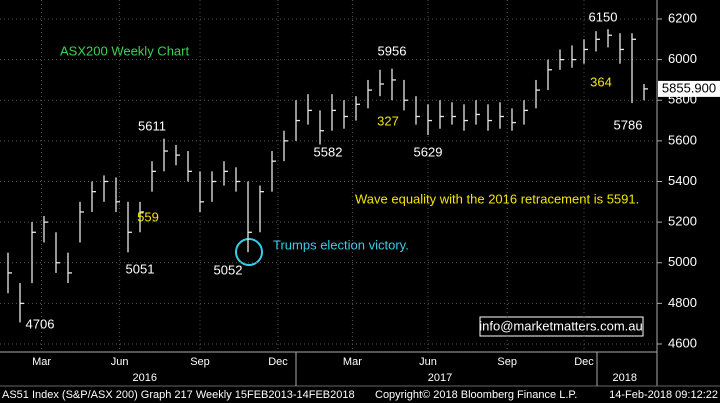 The width and height of the screenshot is (720, 403). What do you see at coordinates (428, 151) in the screenshot?
I see `annotation: 5629` at bounding box center [428, 151].